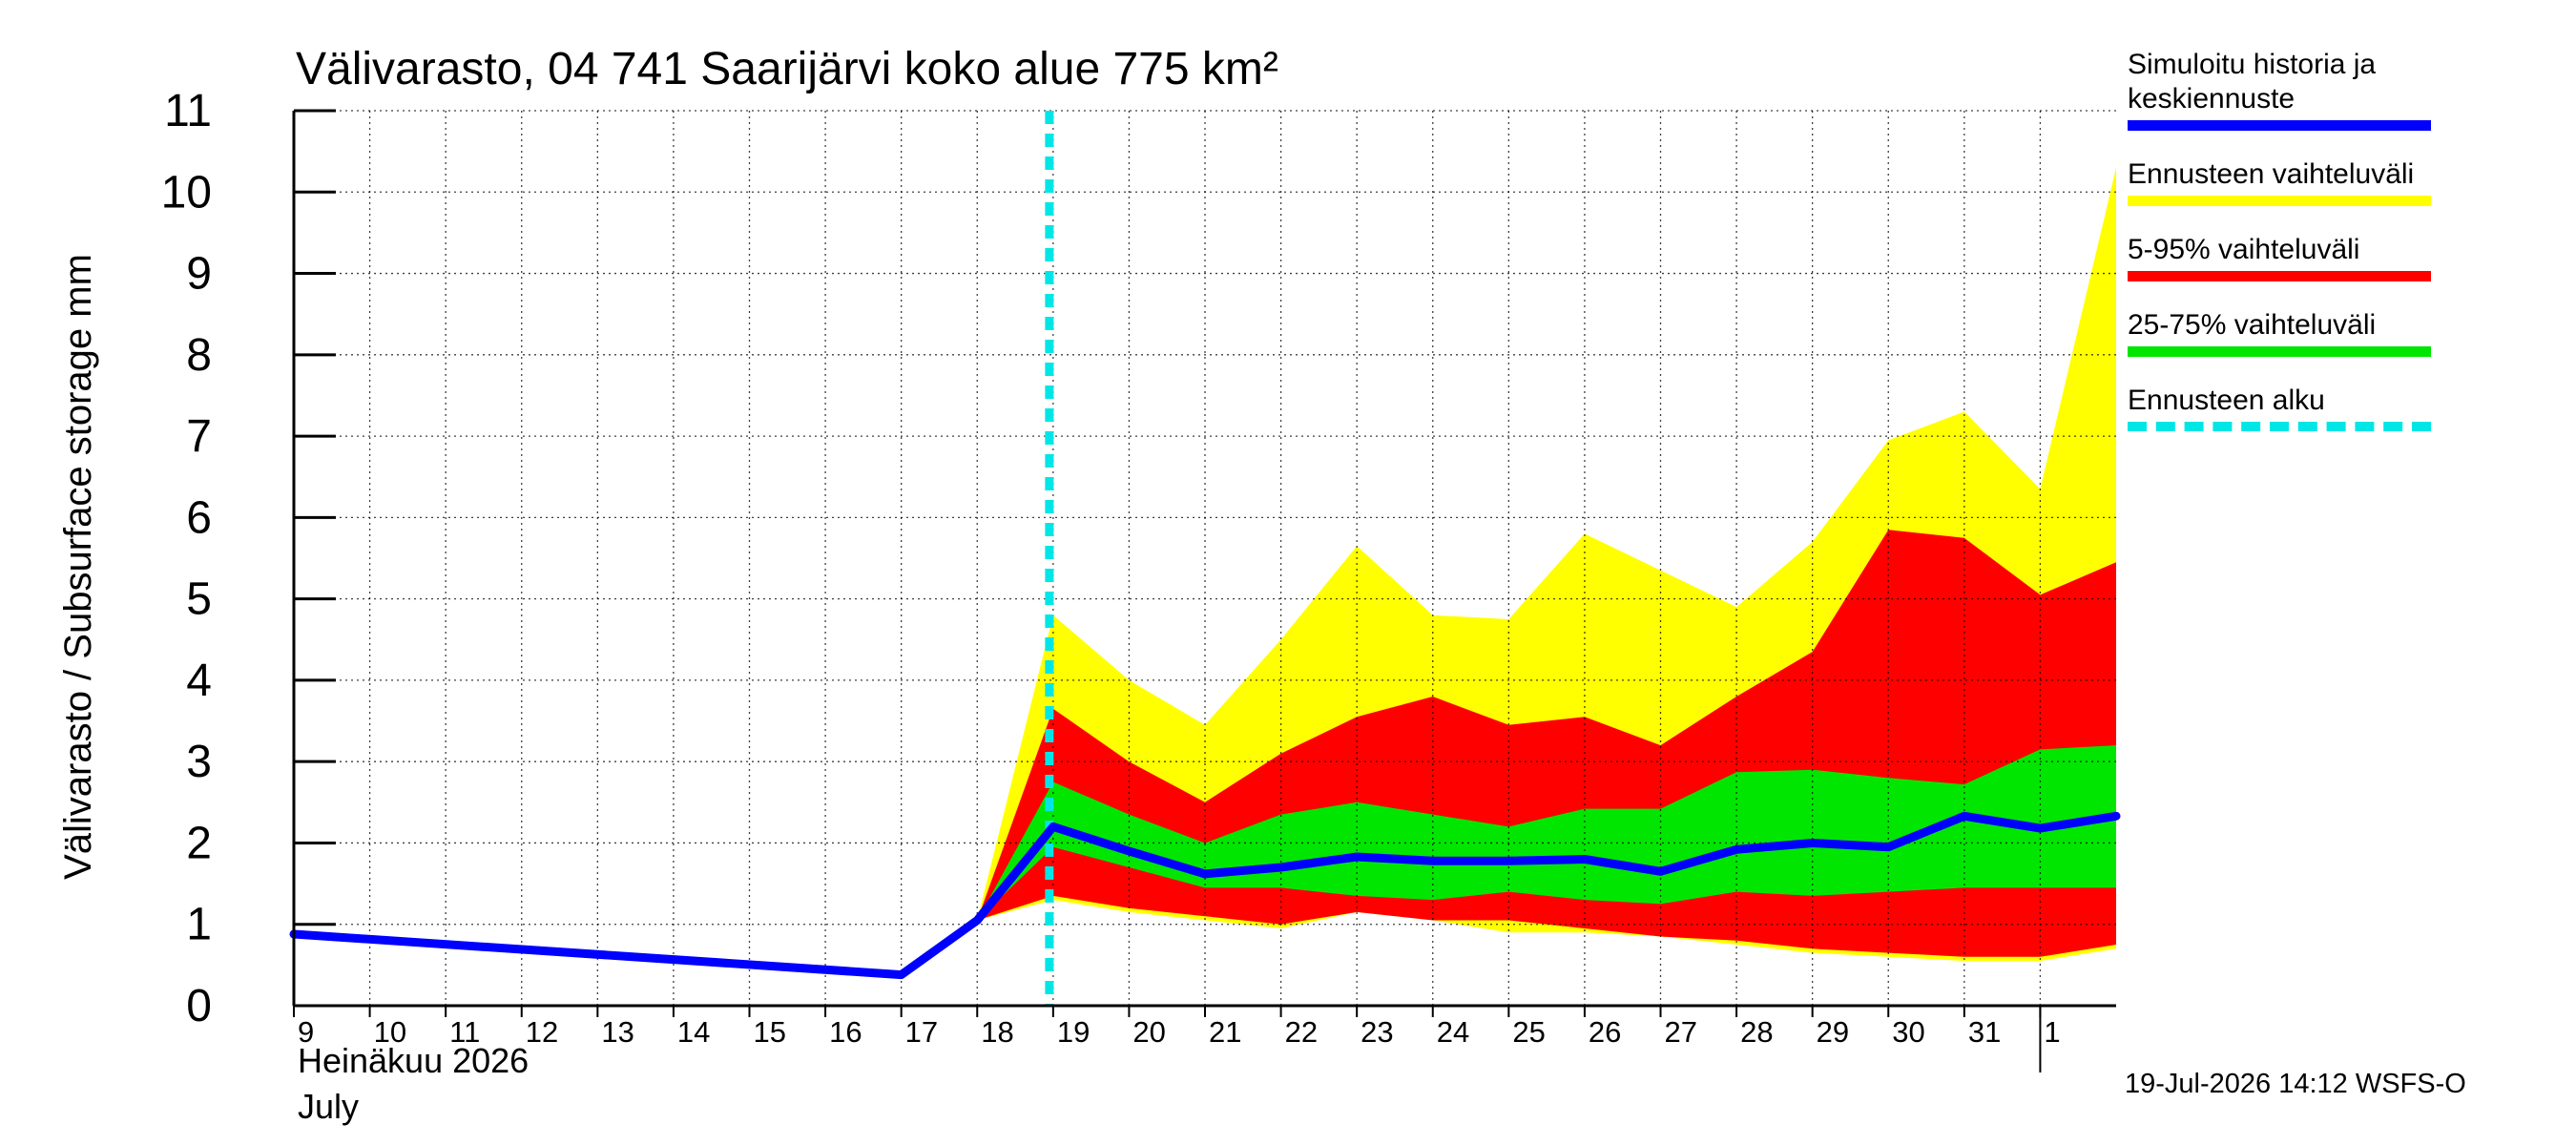 This screenshot has height=1145, width=2576. I want to click on x-tick-label: 15, so click(770, 1032).